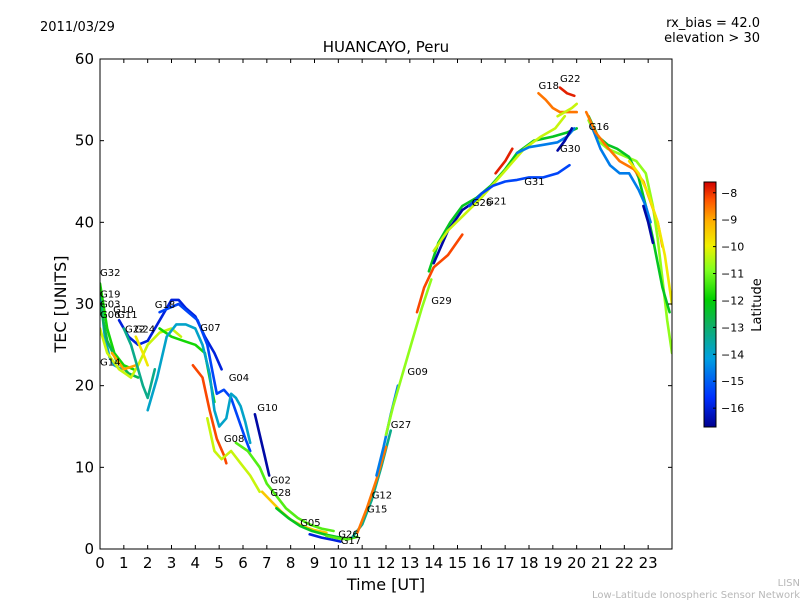 This screenshot has height=600, width=800. I want to click on x-tick-label: 2, so click(148, 563).